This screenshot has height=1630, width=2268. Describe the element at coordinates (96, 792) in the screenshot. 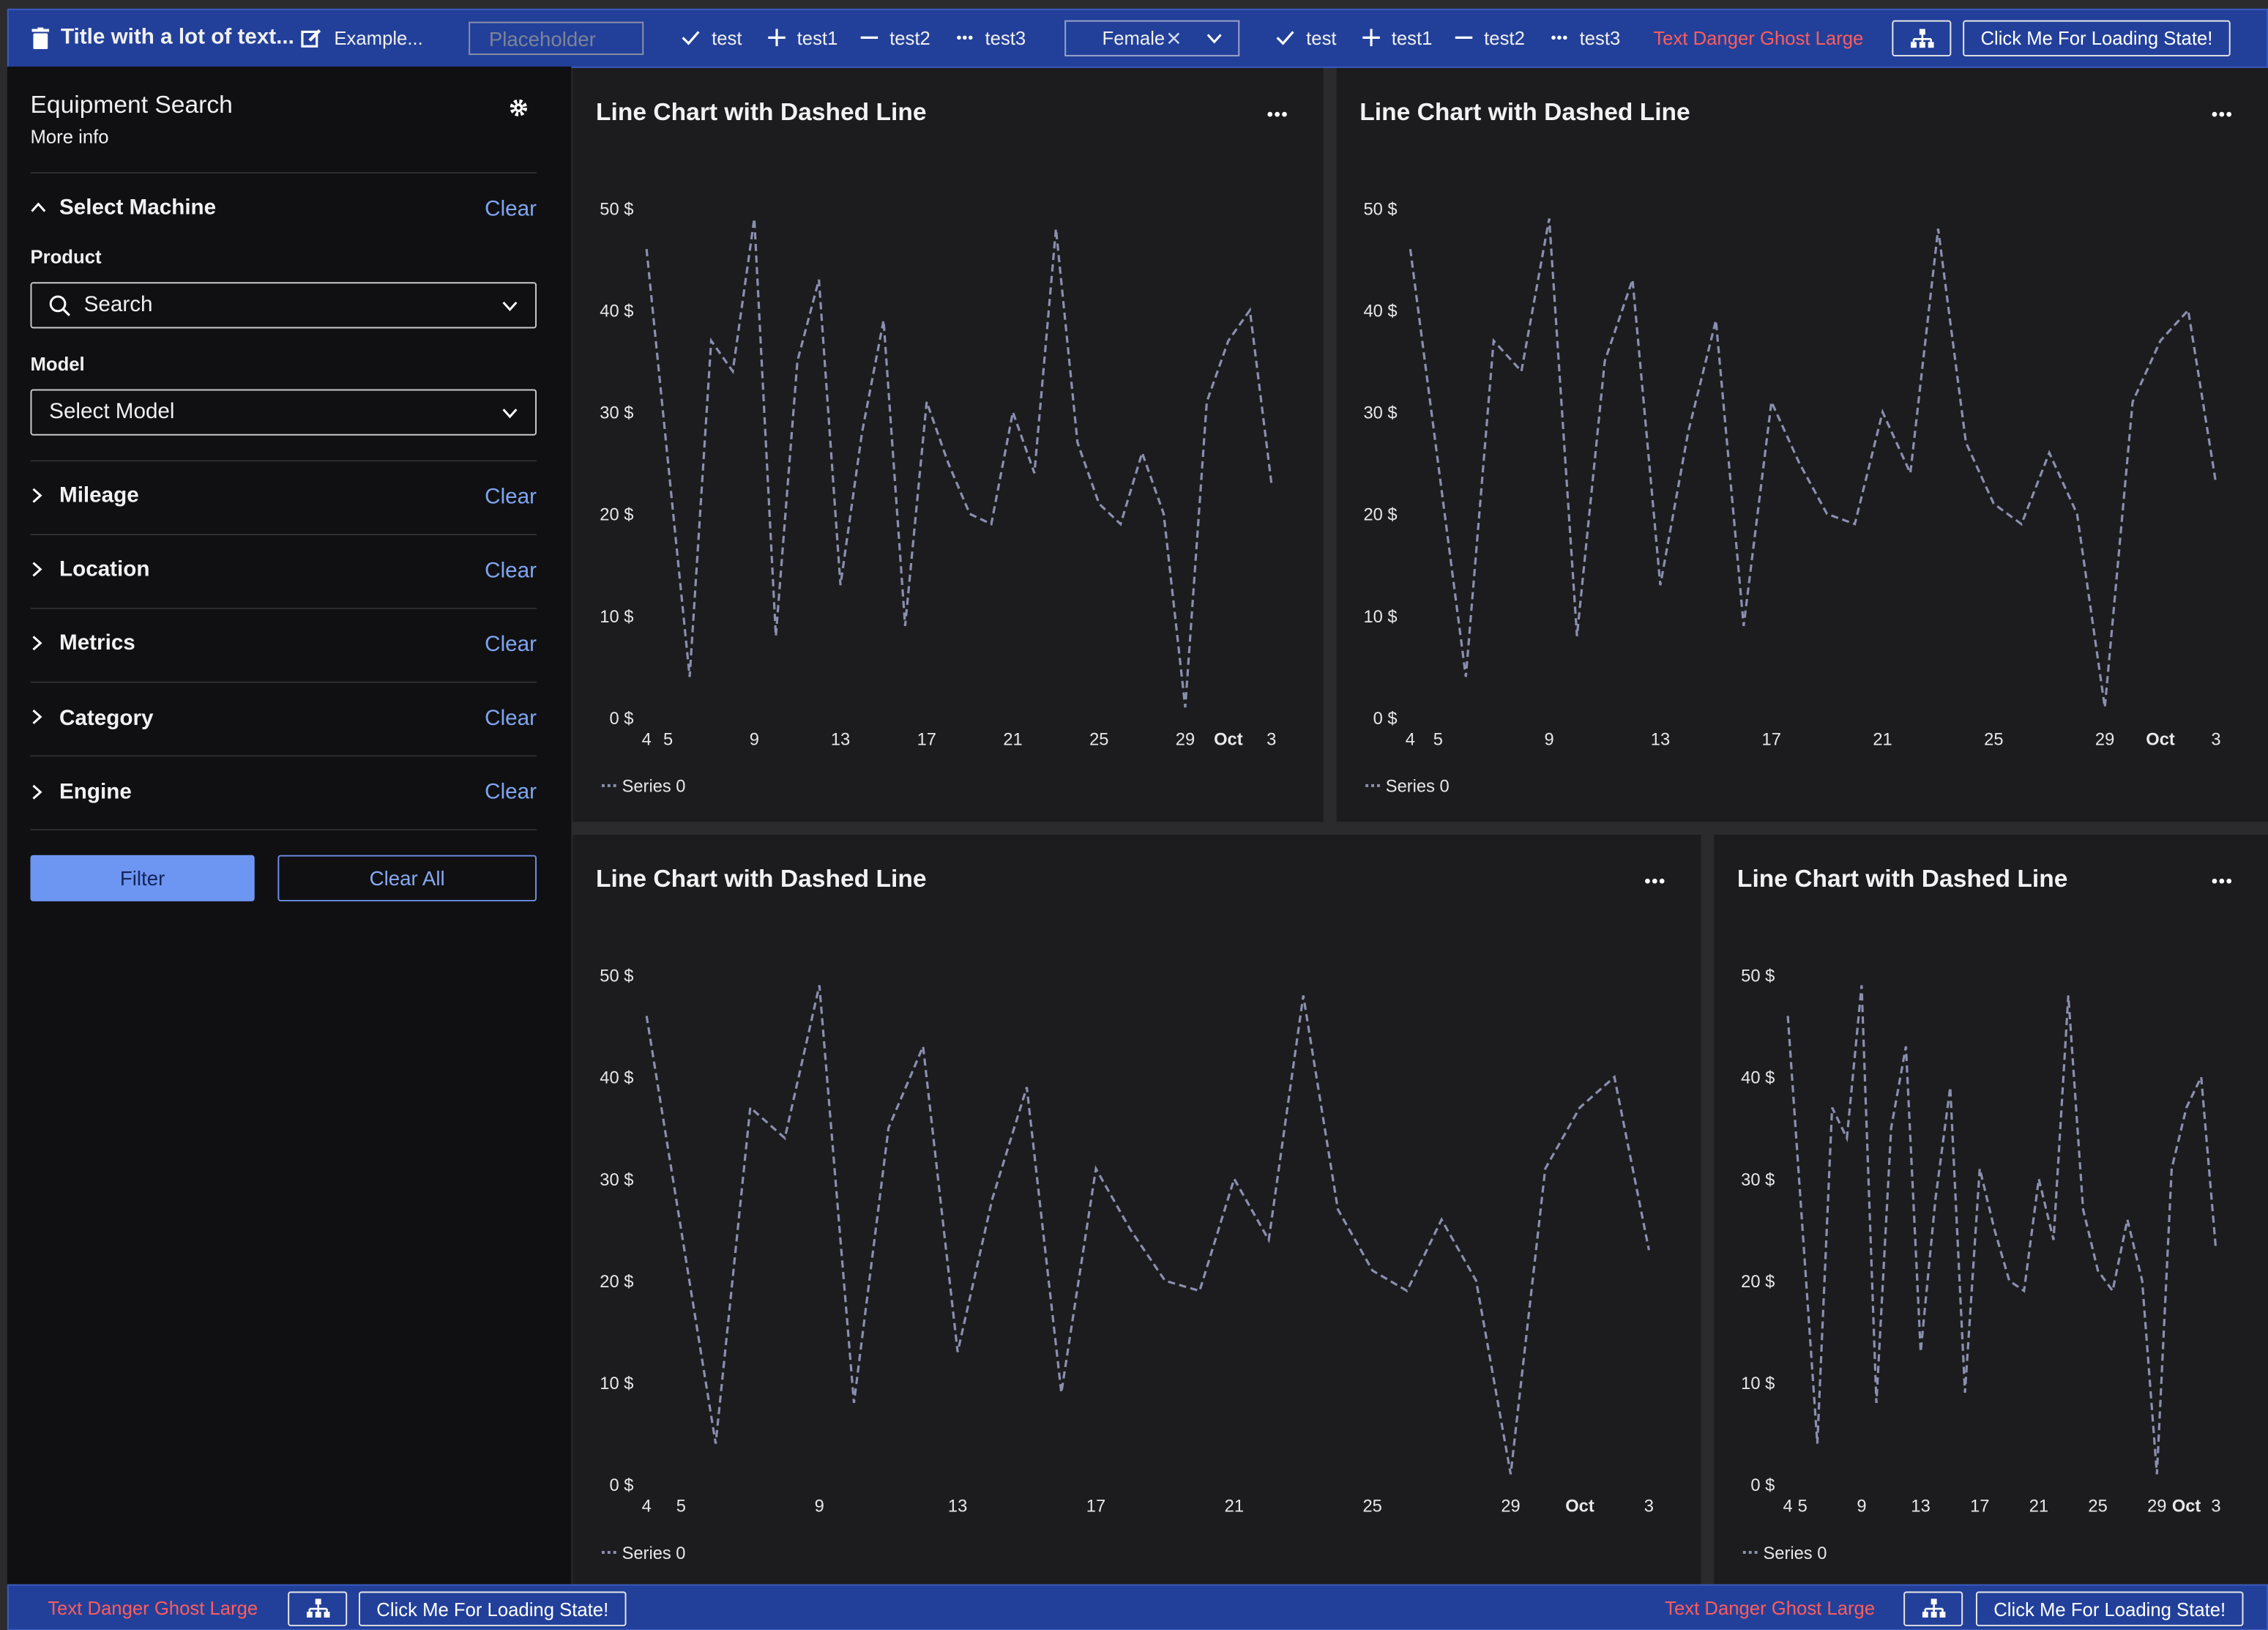

I see `section-label: Engine` at that location.